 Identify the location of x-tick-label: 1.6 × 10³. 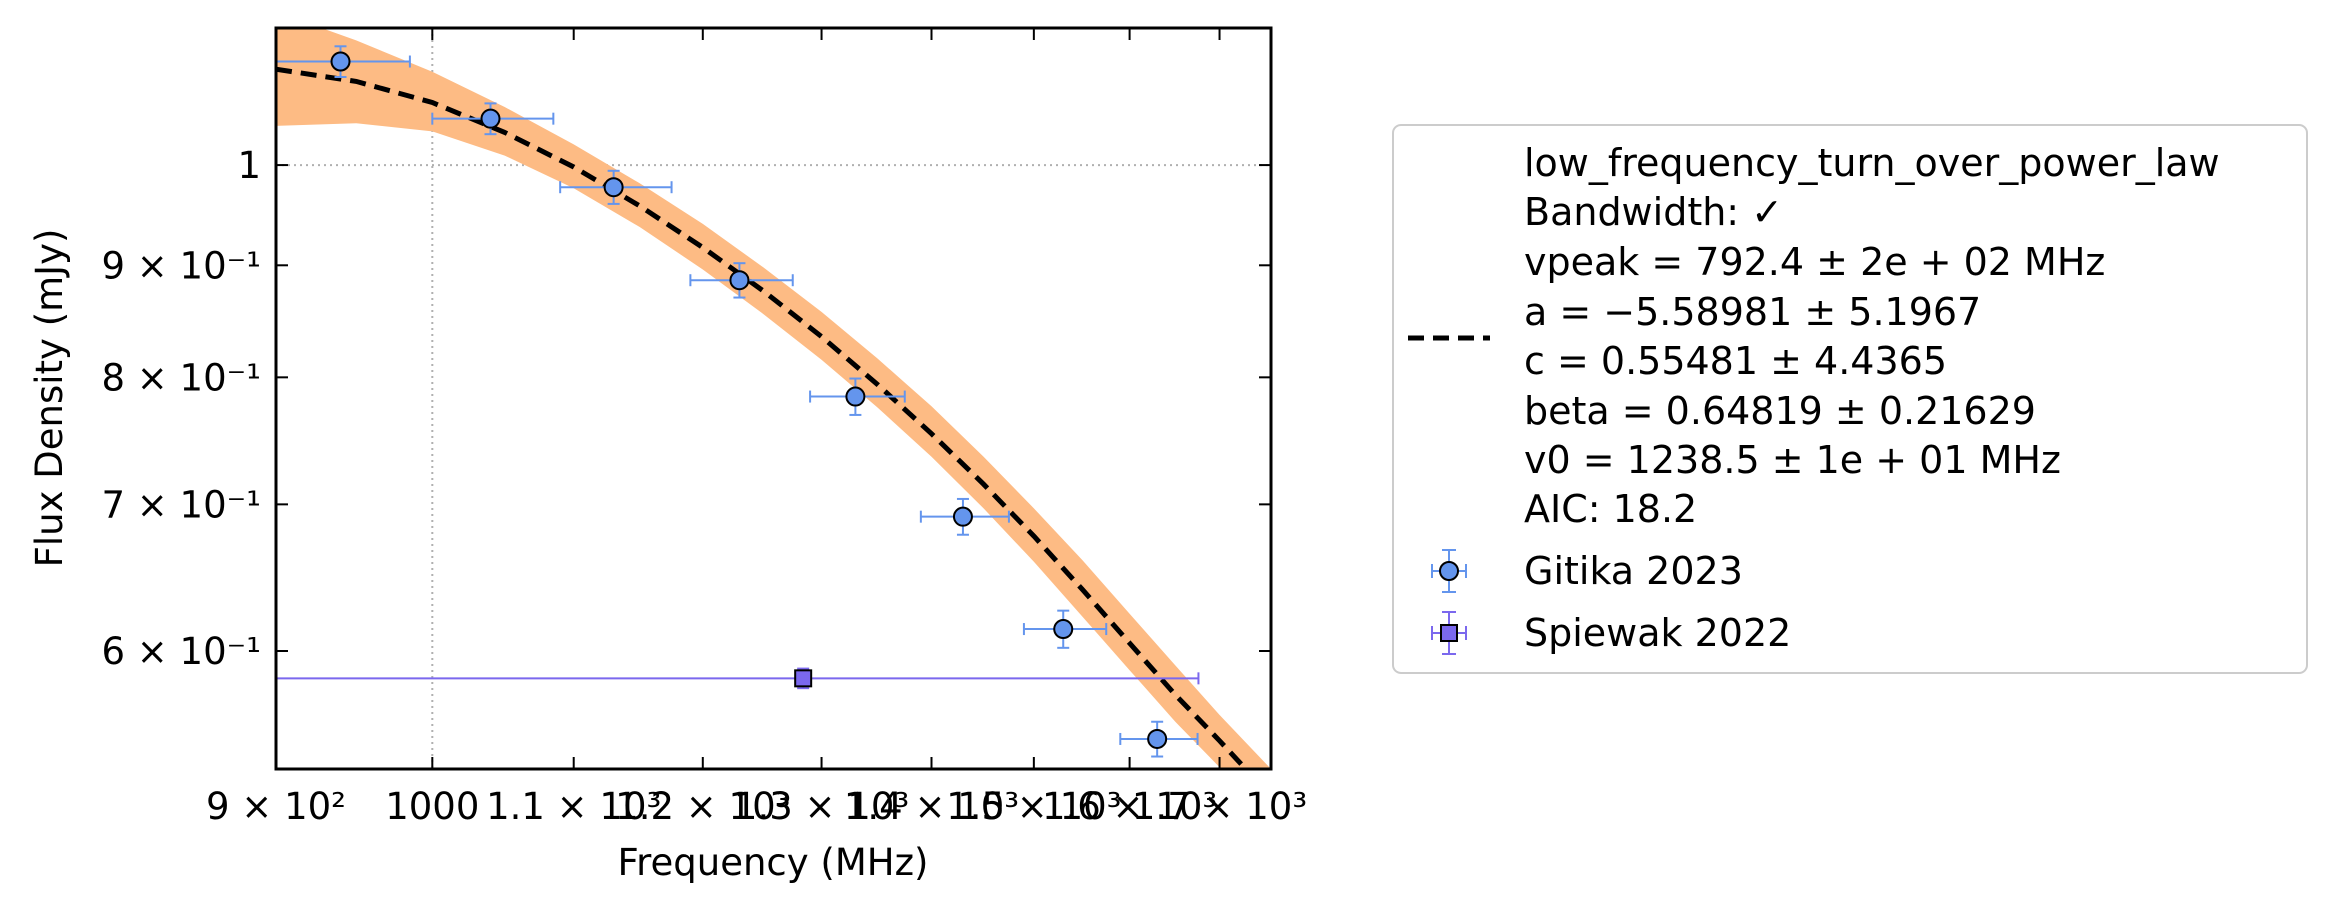
(1129, 806).